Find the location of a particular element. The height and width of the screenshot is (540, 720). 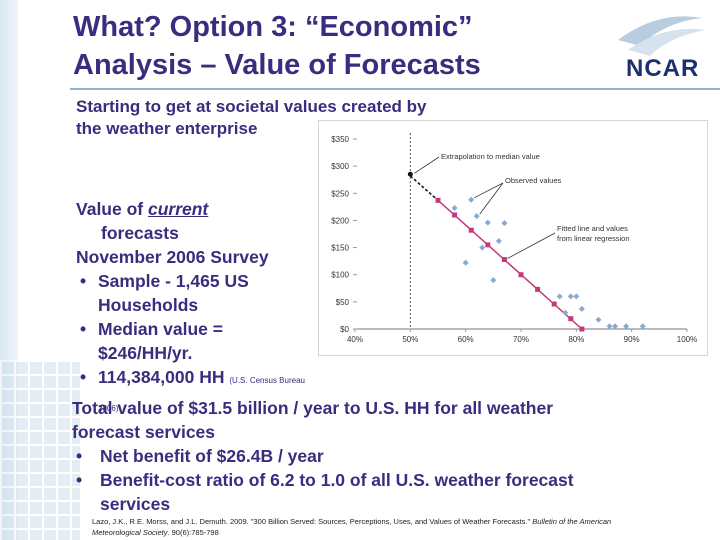

bullet-sample: Sample - 1,465 US is located at coordinates (201, 281).